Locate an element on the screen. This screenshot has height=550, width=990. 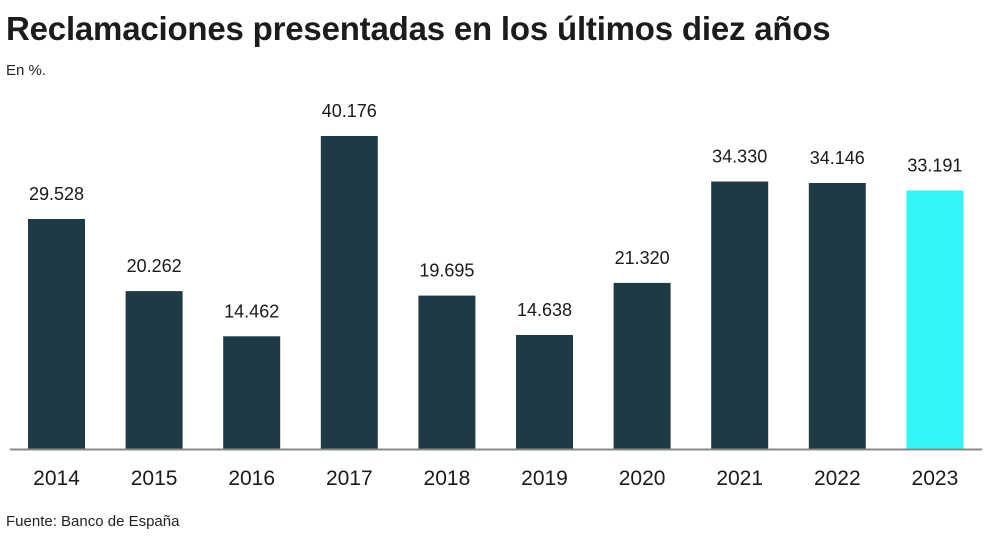
x-tick-2018: 2018 is located at coordinates (447, 478).